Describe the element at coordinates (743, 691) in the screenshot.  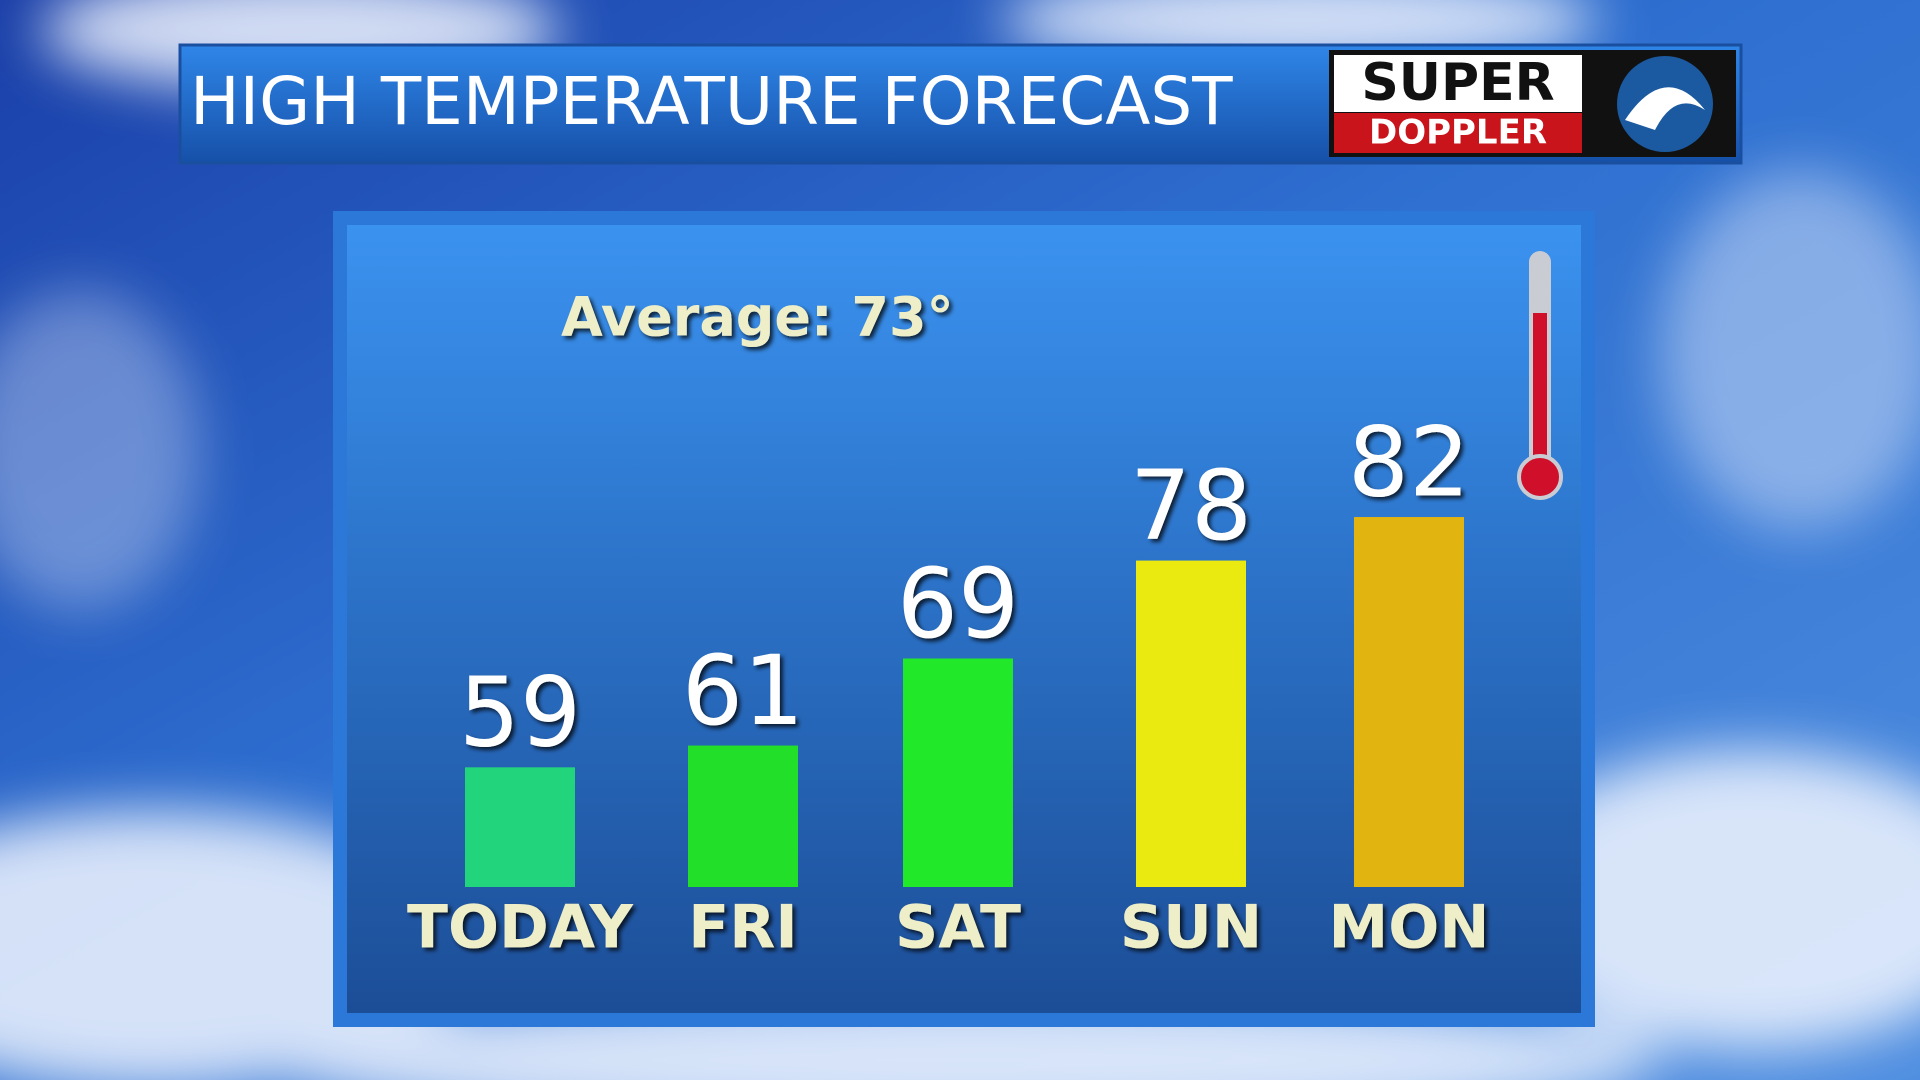
I see `value-label: 61` at that location.